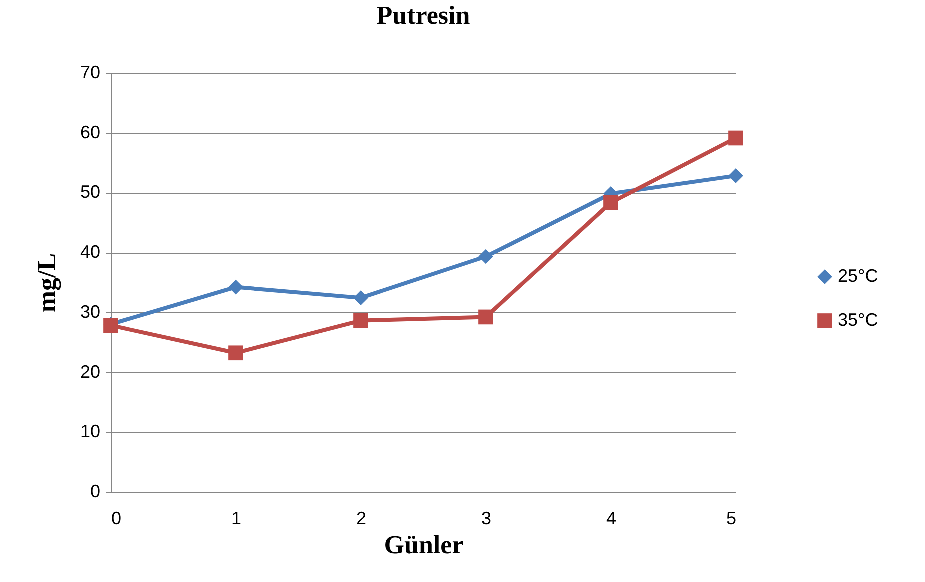  Describe the element at coordinates (90, 192) in the screenshot. I see `y-tick-label: 50` at that location.